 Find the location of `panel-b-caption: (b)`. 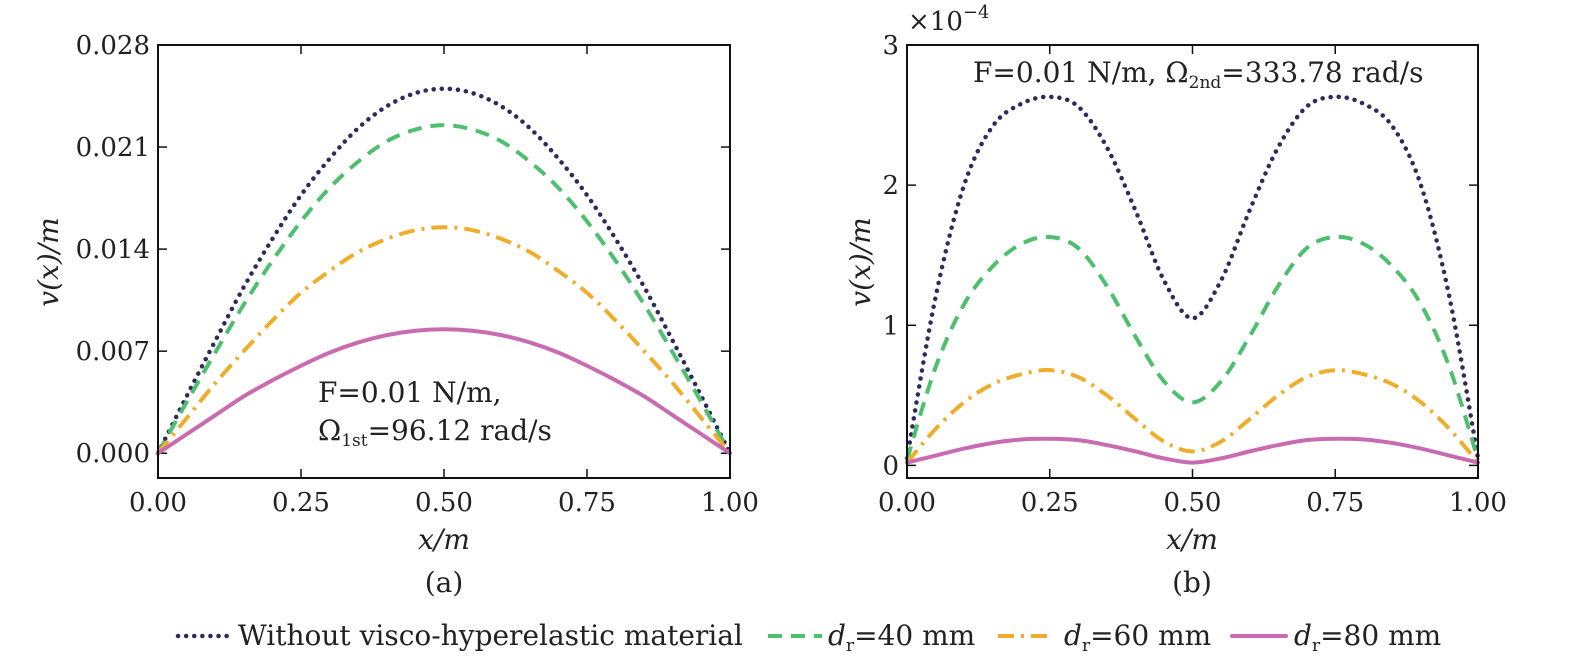

panel-b-caption: (b) is located at coordinates (1192, 582).